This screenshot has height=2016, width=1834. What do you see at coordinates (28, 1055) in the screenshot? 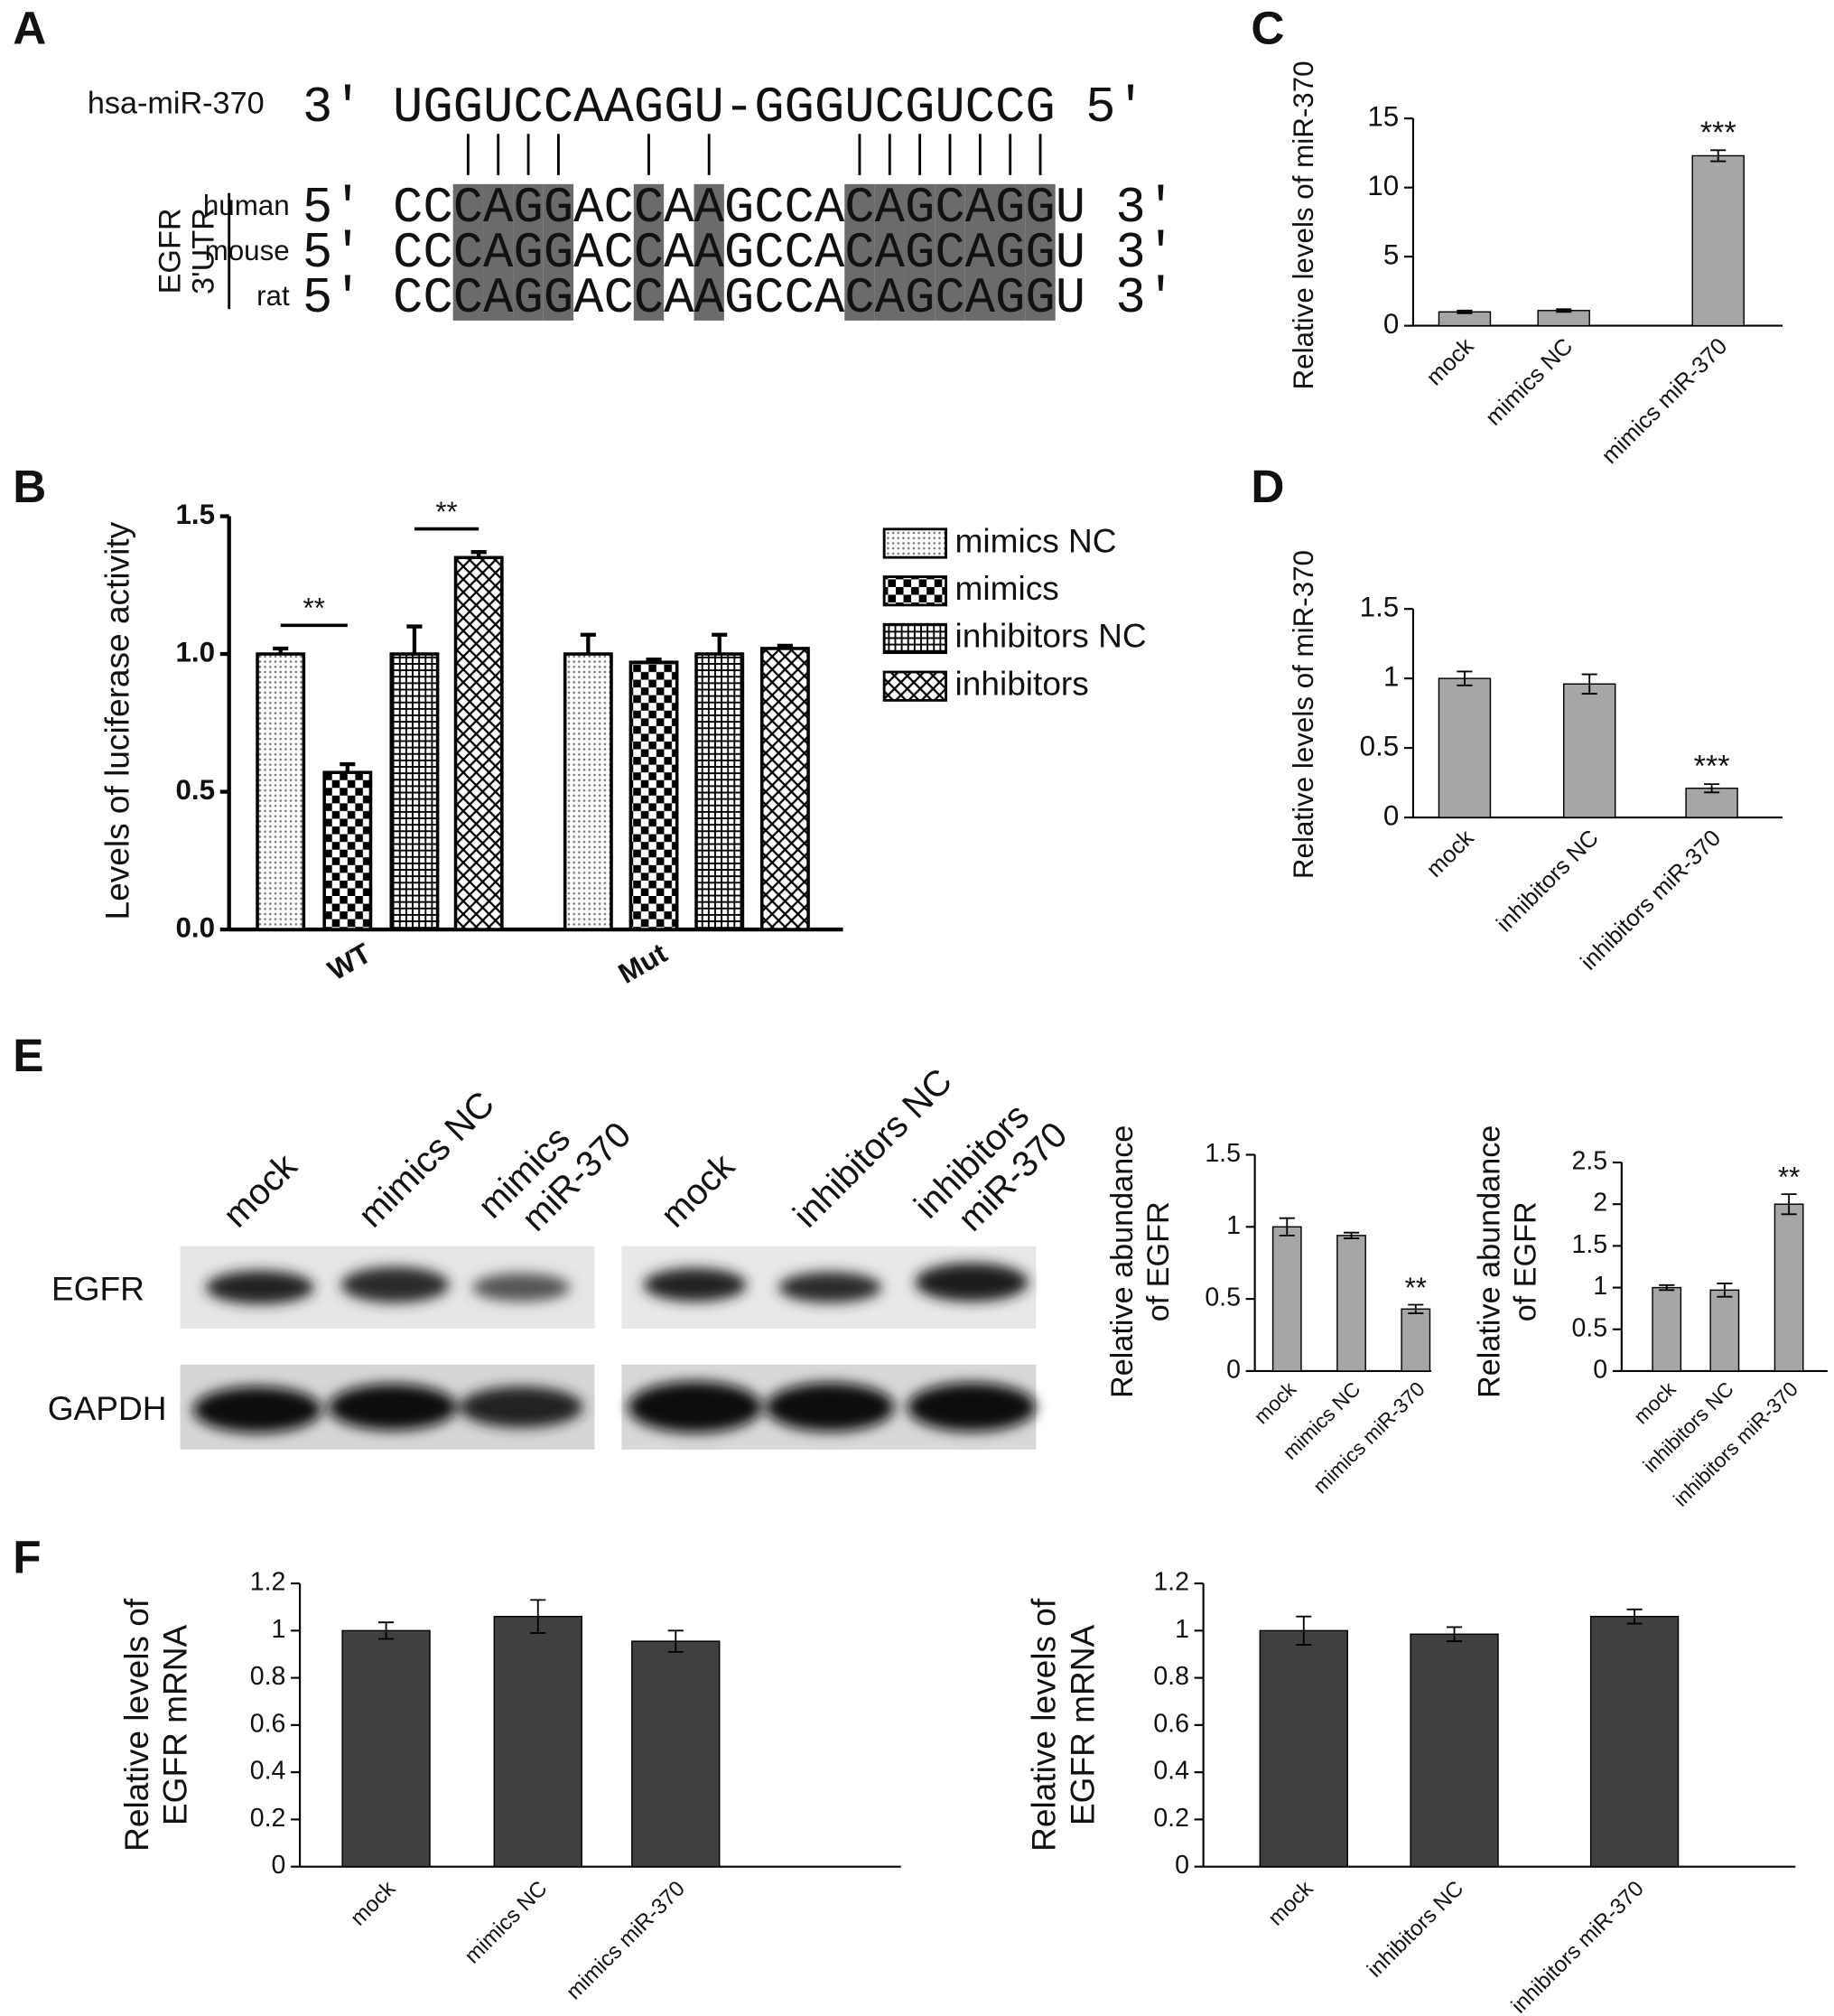
I see `panel-label: E` at bounding box center [28, 1055].